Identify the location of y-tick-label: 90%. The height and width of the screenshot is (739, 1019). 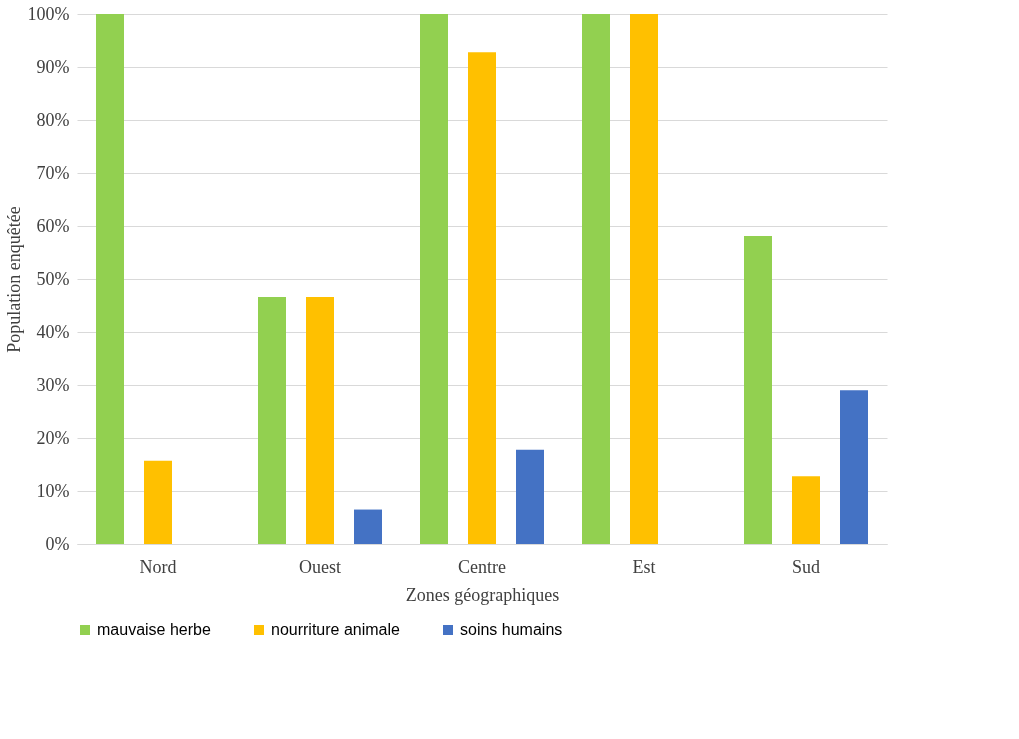
(53, 66).